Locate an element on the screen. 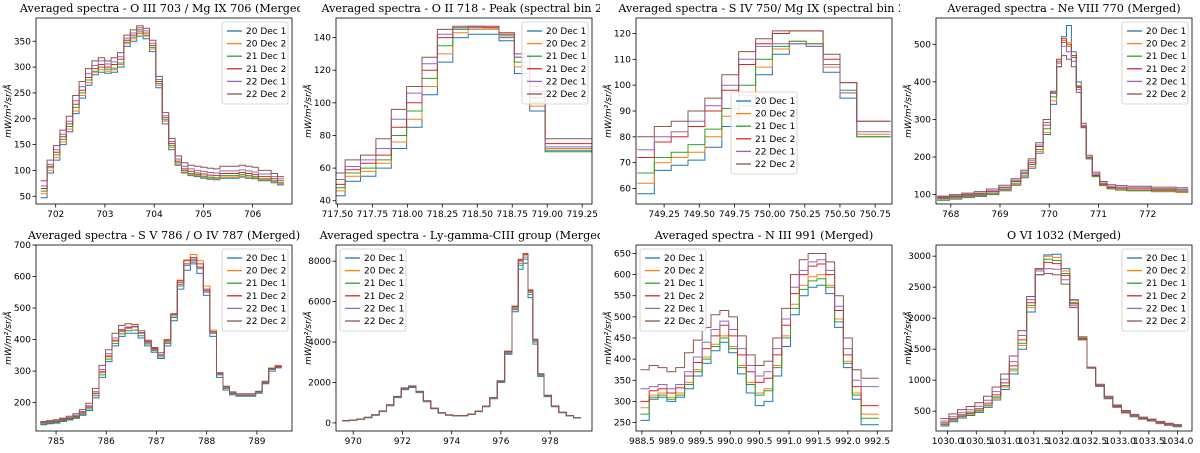 Image resolution: width=1200 pixels, height=453 pixels. x-tick-label: 972 is located at coordinates (402, 442).